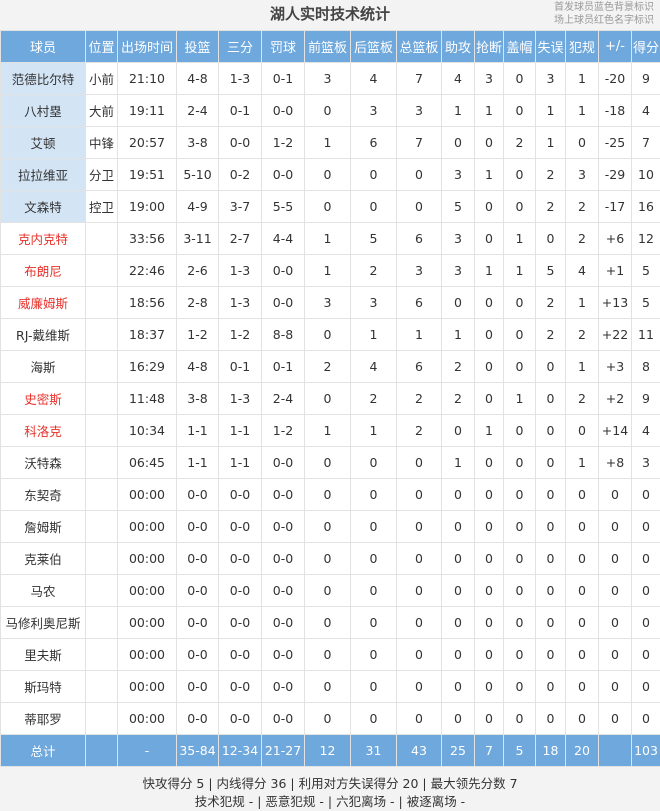 The image size is (660, 811). I want to click on stat-cell: 10:34, so click(147, 431).